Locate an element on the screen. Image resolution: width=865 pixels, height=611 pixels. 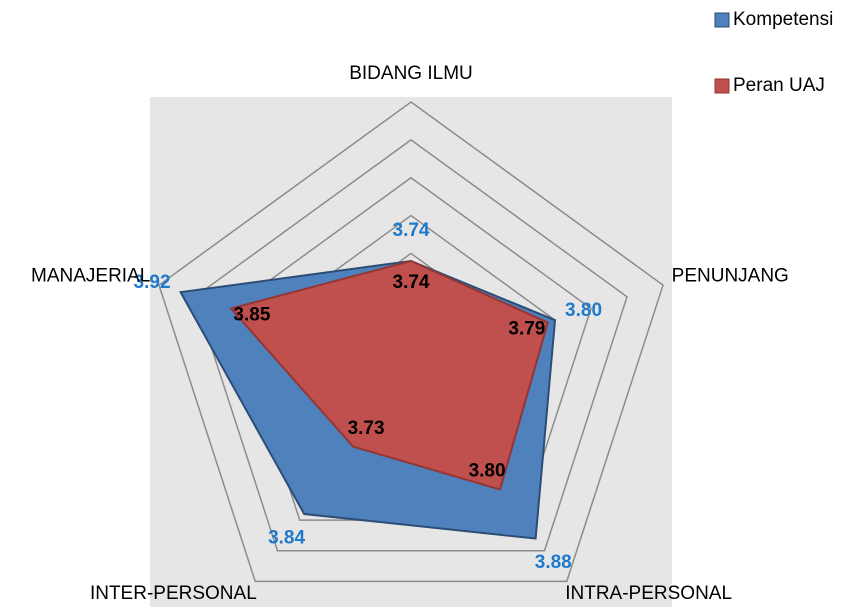
data-label: 3.84 is located at coordinates (286, 537).